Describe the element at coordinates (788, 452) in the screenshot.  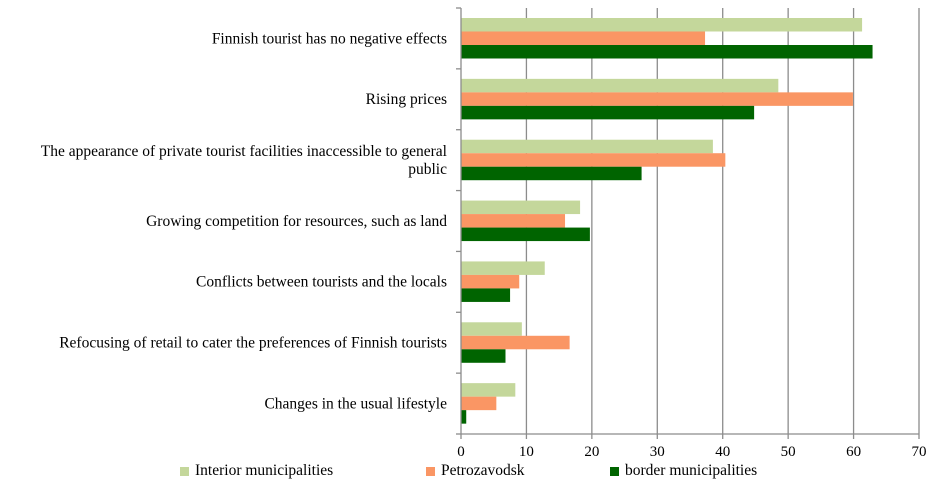
I see `x-tick-label: 50` at that location.